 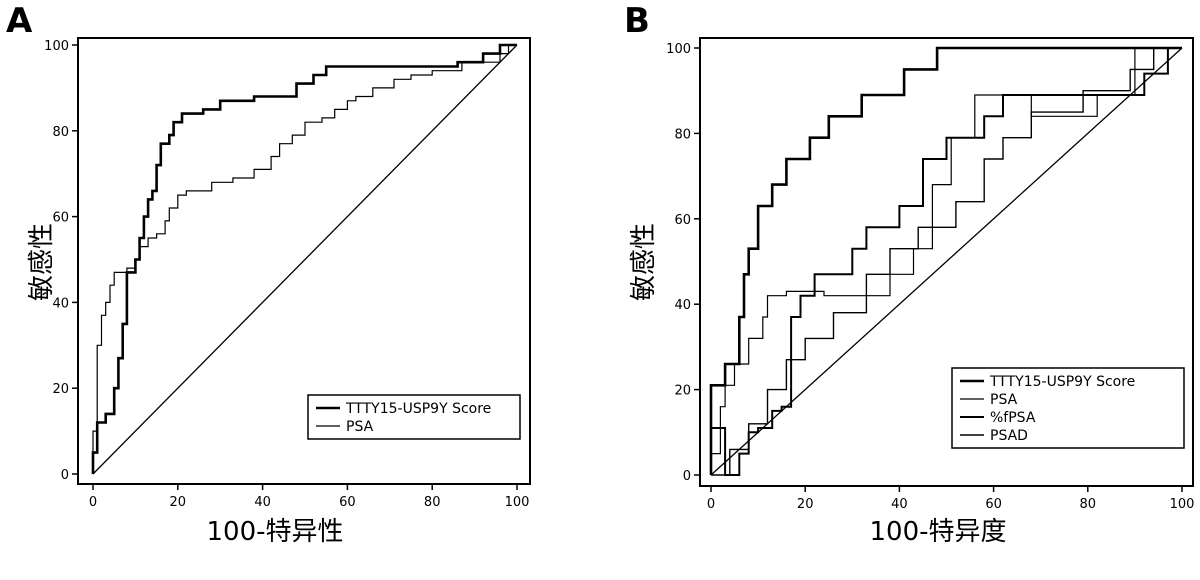 I want to click on panel-a-legend-label: TTTY15-USP9Y Score, so click(x=418, y=409).